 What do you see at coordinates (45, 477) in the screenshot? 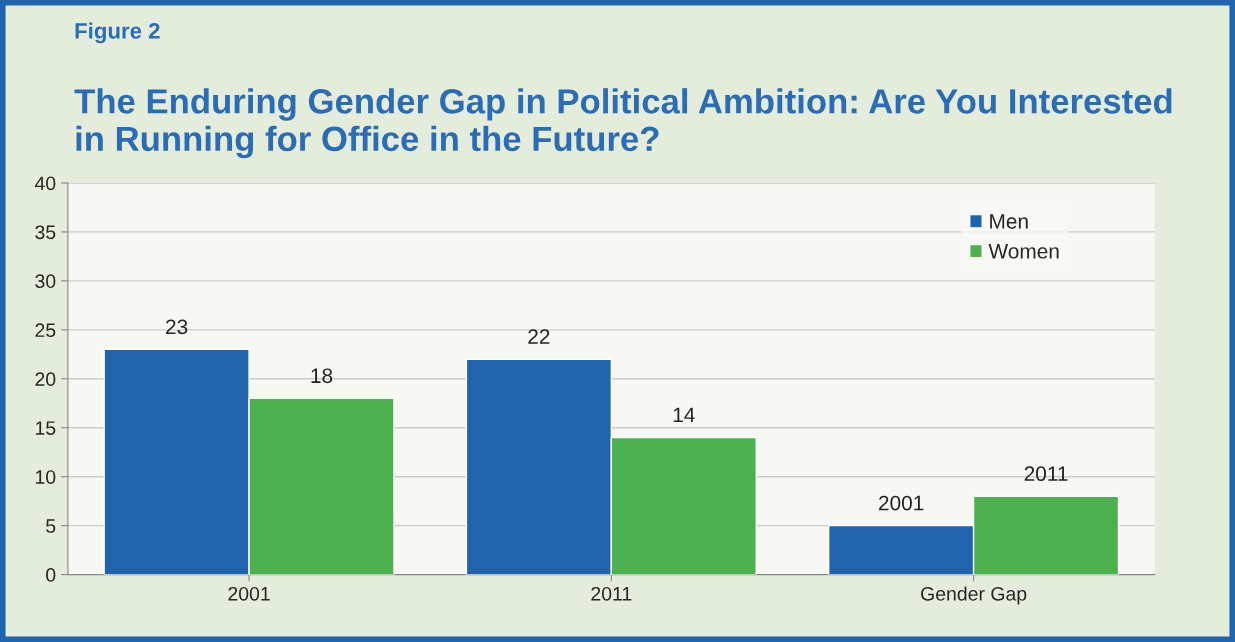
I see `y-tick-label: 10` at bounding box center [45, 477].